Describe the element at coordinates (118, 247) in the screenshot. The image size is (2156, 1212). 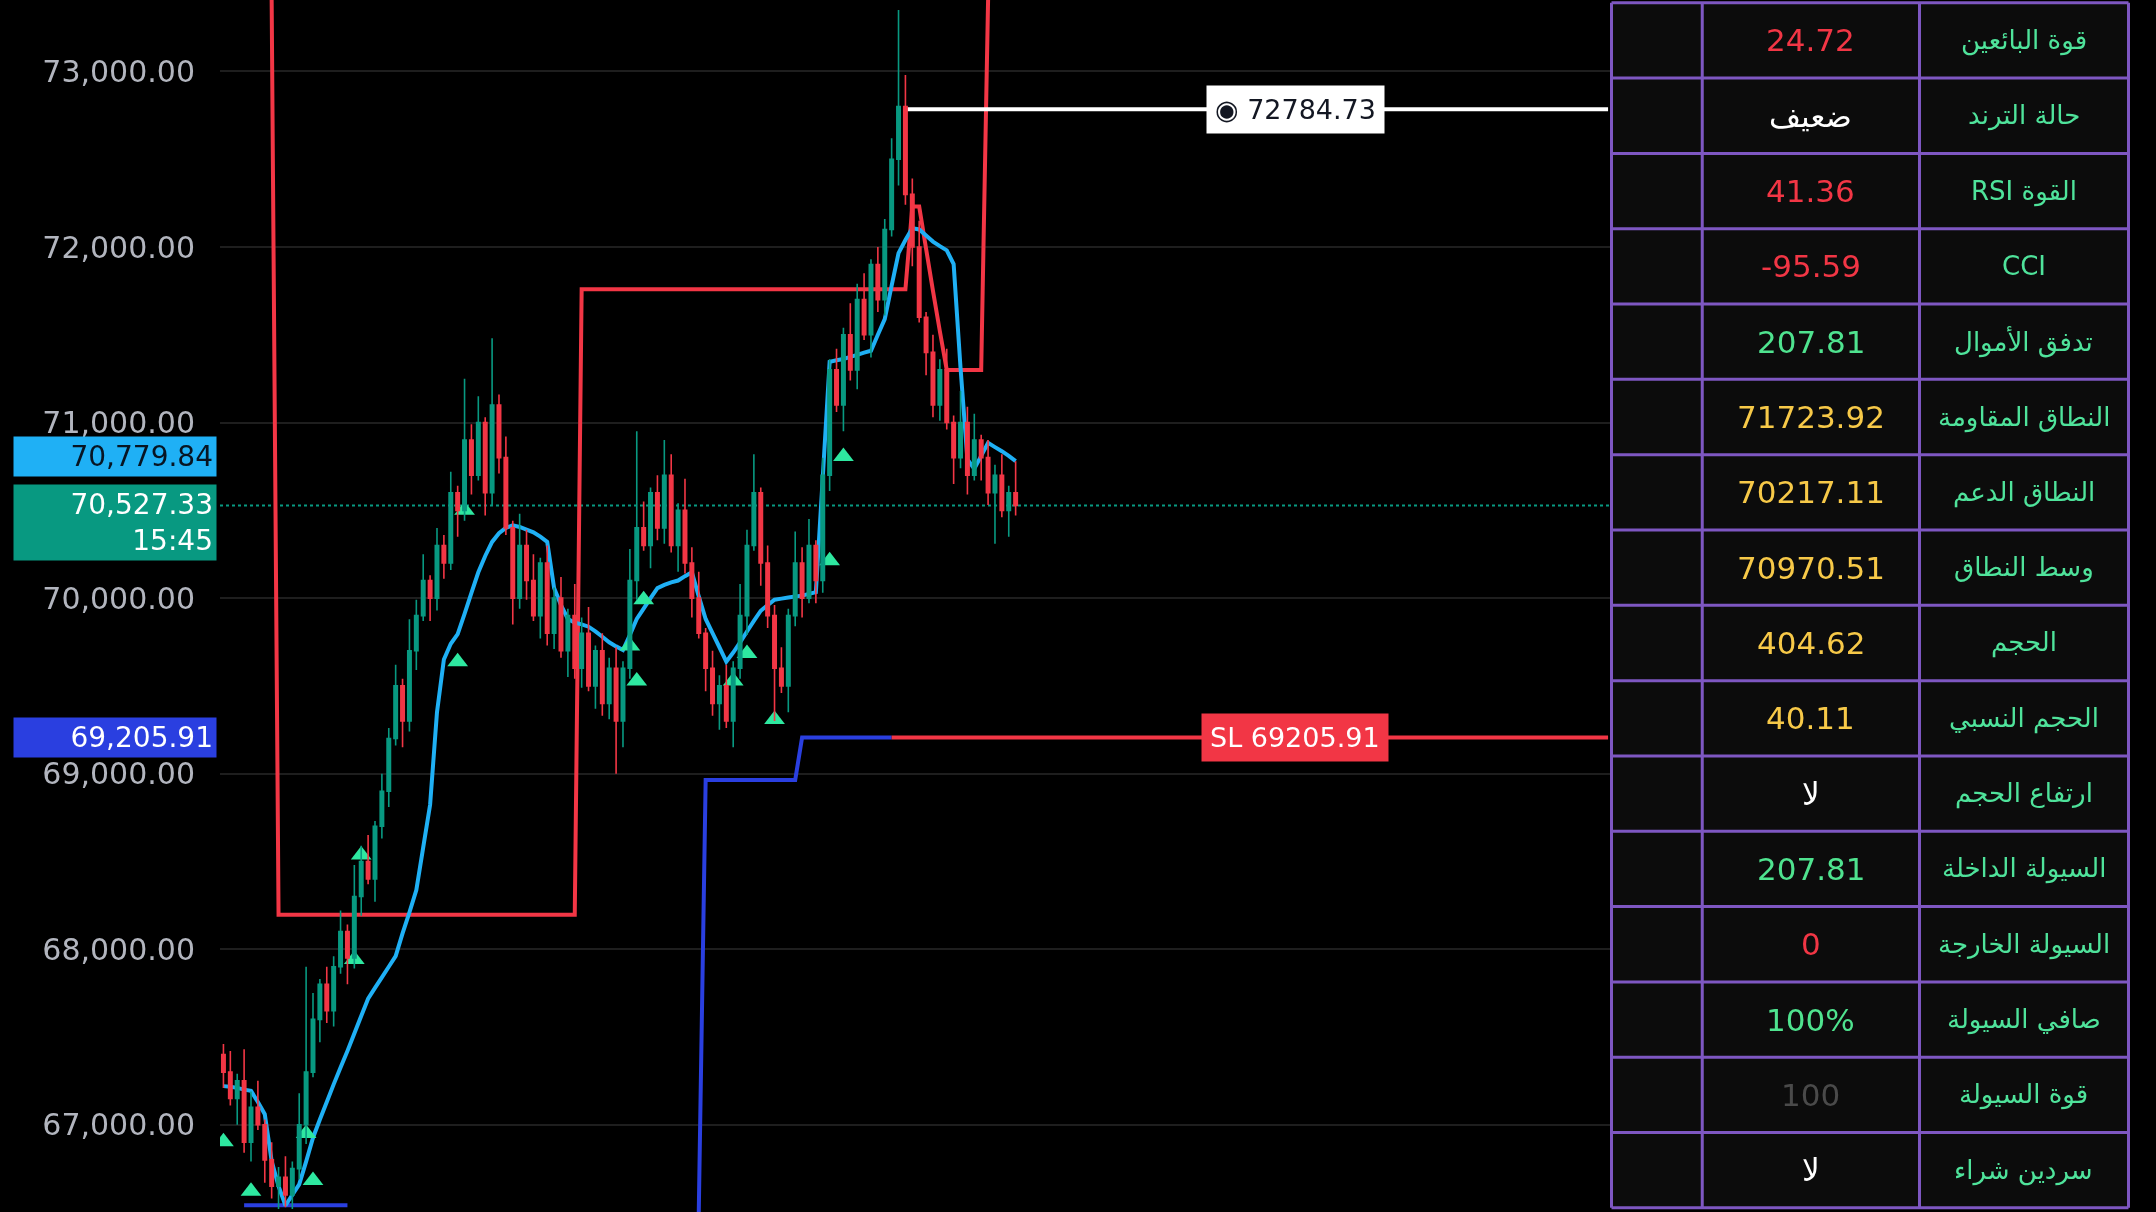
I see `y-tick-label: 72,000.00` at that location.